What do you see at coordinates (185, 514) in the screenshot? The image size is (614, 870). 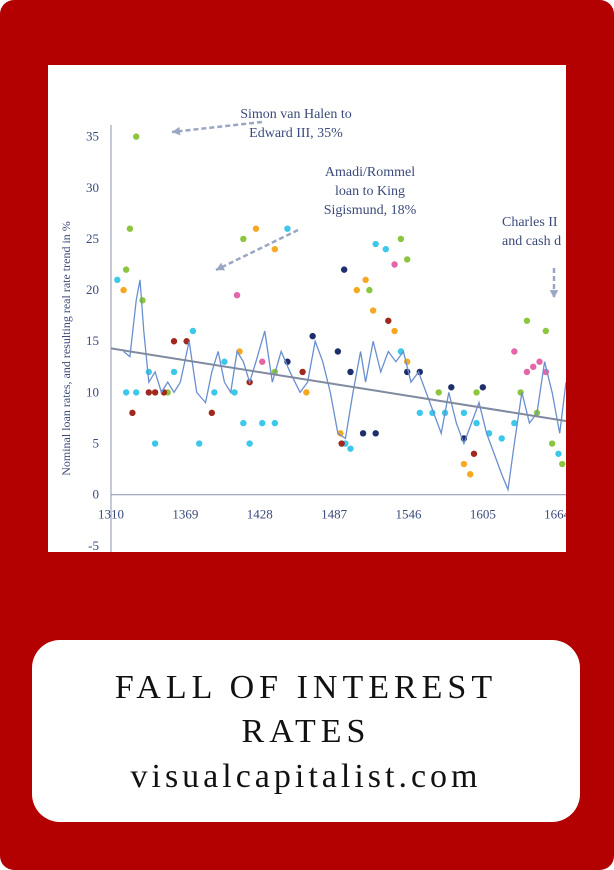 I see `x-tick-label: 1369` at bounding box center [185, 514].